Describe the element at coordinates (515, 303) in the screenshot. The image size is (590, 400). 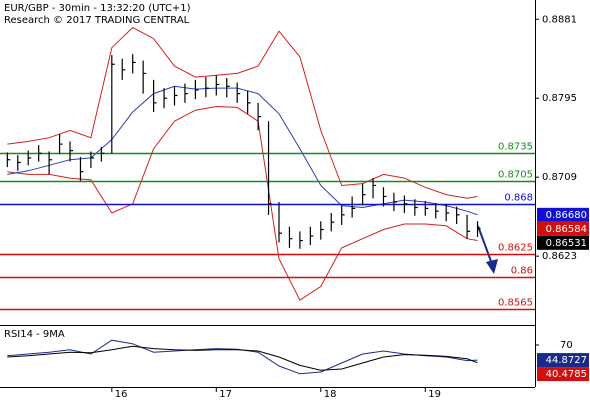
I see `level-label: 0.8565` at that location.